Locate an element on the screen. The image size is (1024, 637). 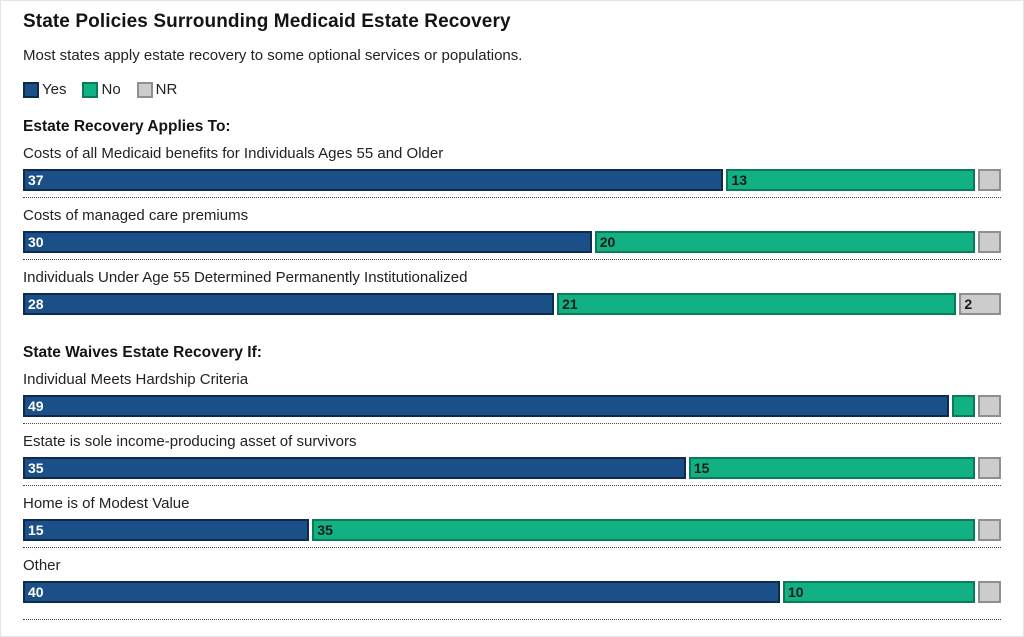
stacked-bar: 28 21 2 is located at coordinates (512, 304).